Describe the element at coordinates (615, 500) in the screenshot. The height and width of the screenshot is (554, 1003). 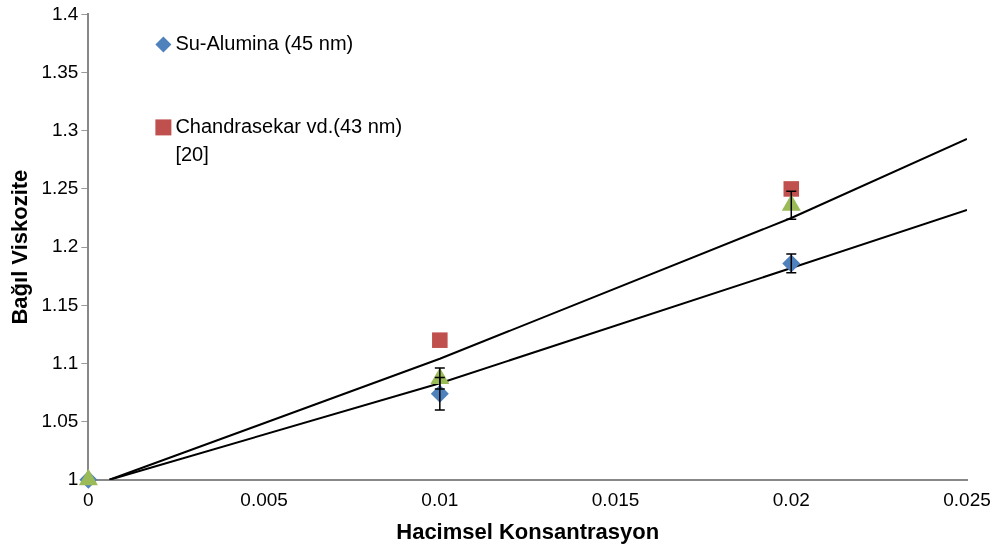
I see `x-tick-label: 0.015` at that location.